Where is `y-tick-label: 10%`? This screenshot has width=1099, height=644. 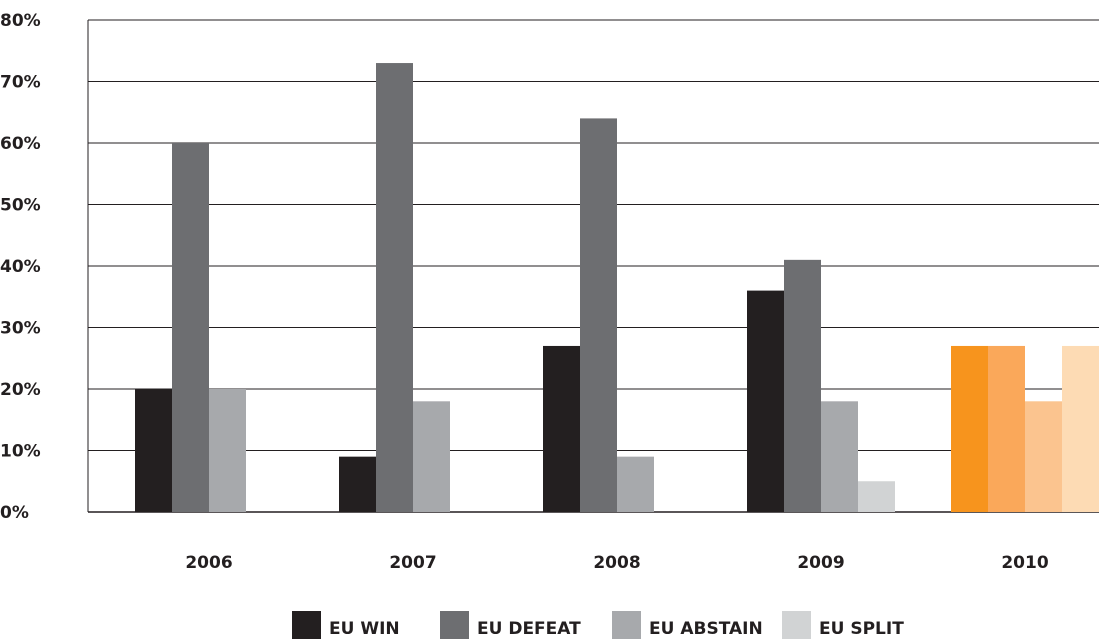
y-tick-label: 10% is located at coordinates (20, 452).